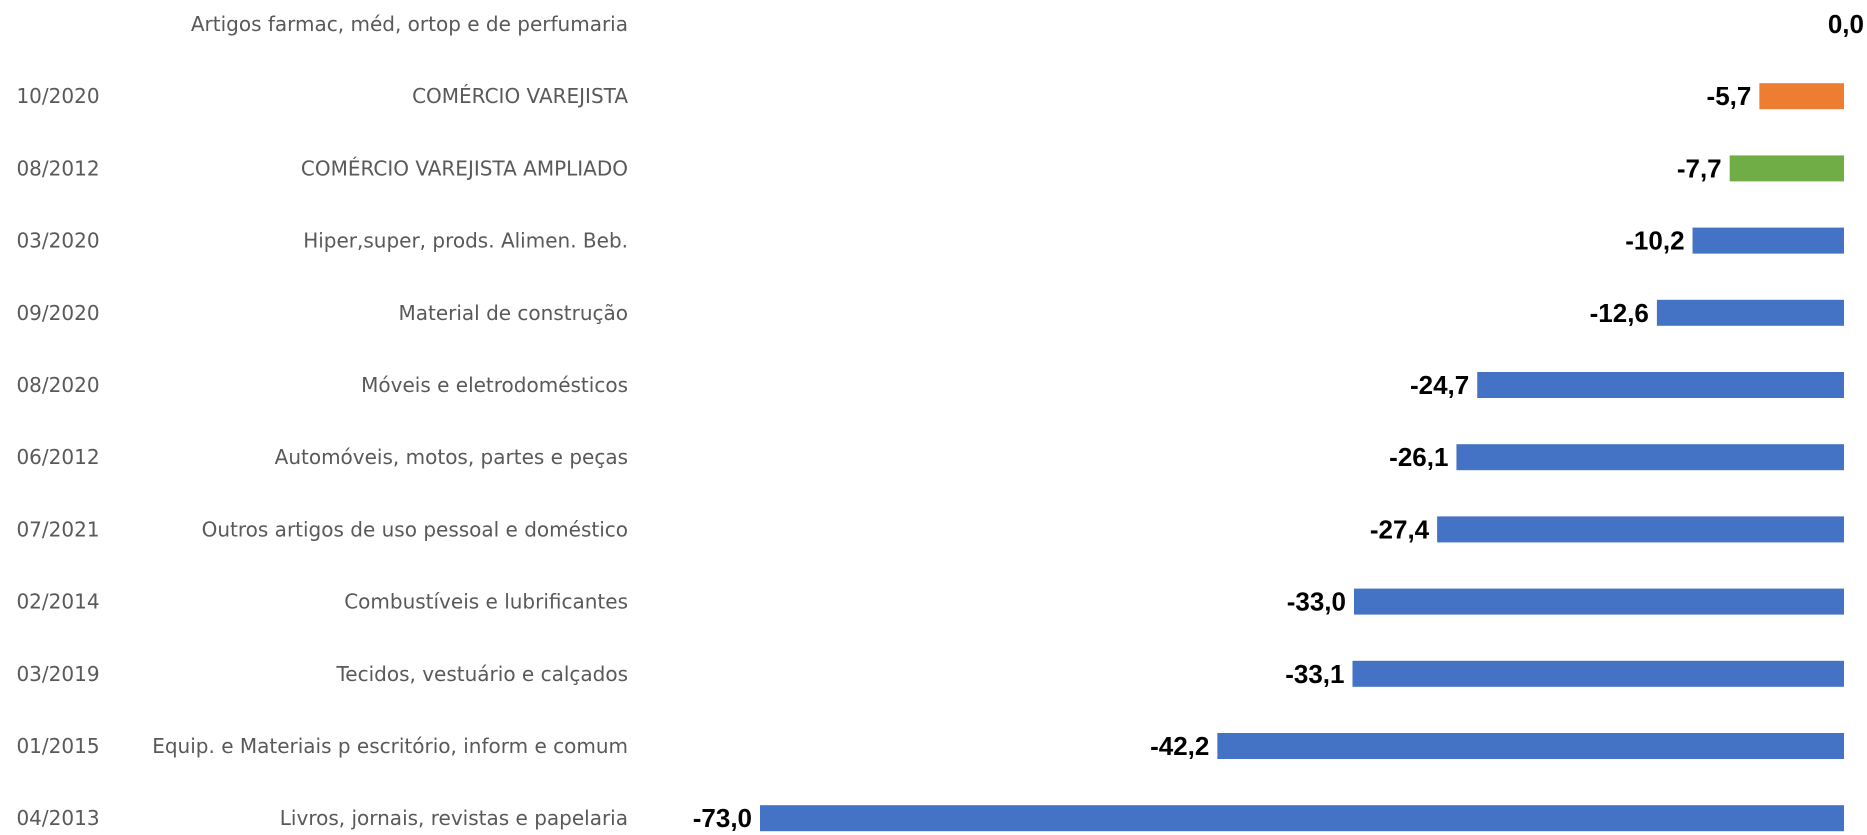  I want to click on value-label: -24,7, so click(1439, 385).